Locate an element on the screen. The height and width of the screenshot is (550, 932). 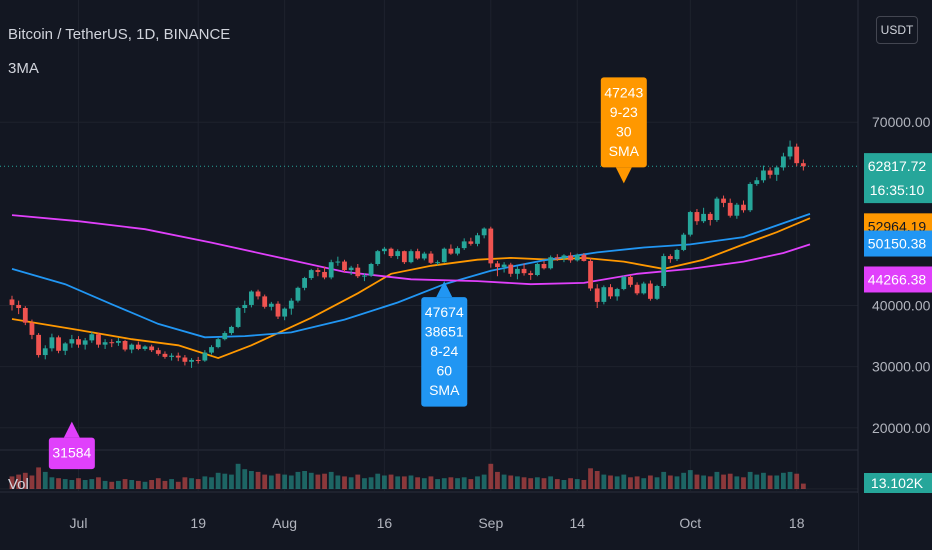
currency-button: USDT is located at coordinates (897, 30).